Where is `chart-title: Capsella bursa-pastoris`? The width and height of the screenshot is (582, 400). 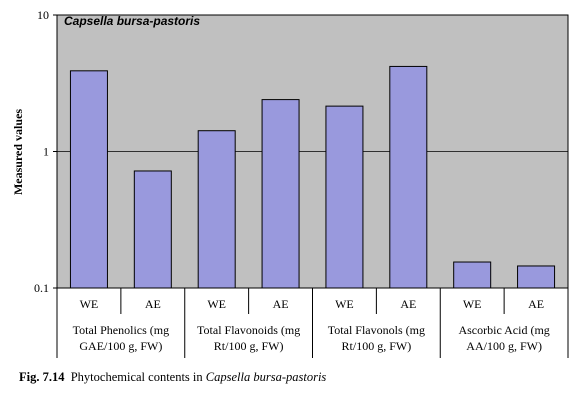 chart-title: Capsella bursa-pastoris is located at coordinates (132, 21).